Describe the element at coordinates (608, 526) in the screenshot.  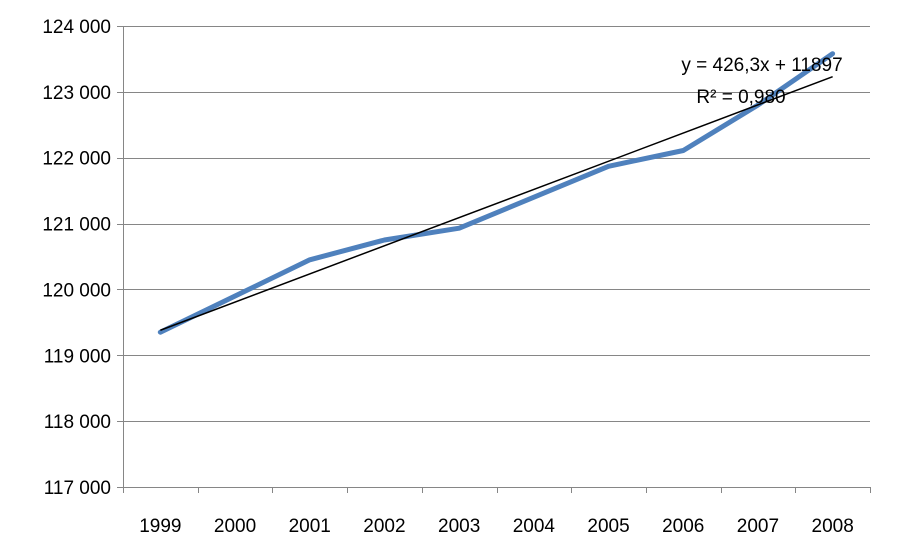
I see `x-tick-label: 2005` at that location.